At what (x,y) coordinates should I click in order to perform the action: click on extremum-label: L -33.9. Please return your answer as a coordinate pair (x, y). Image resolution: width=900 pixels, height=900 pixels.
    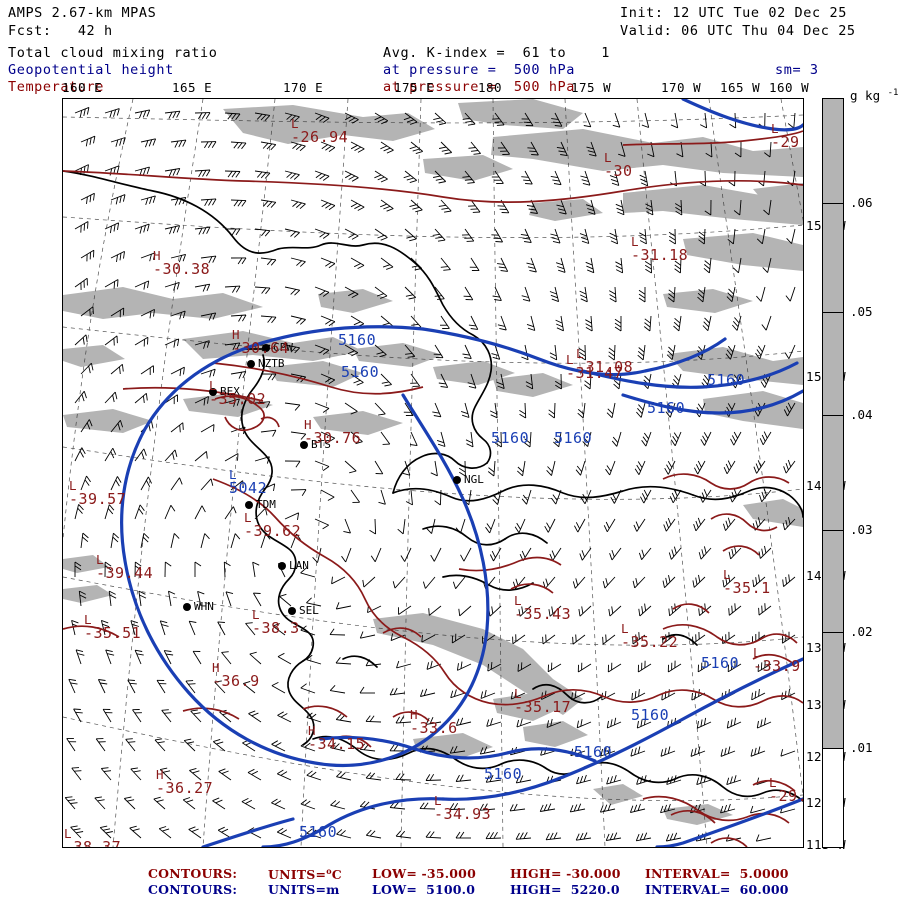
    Looking at the image, I should click on (777, 660).